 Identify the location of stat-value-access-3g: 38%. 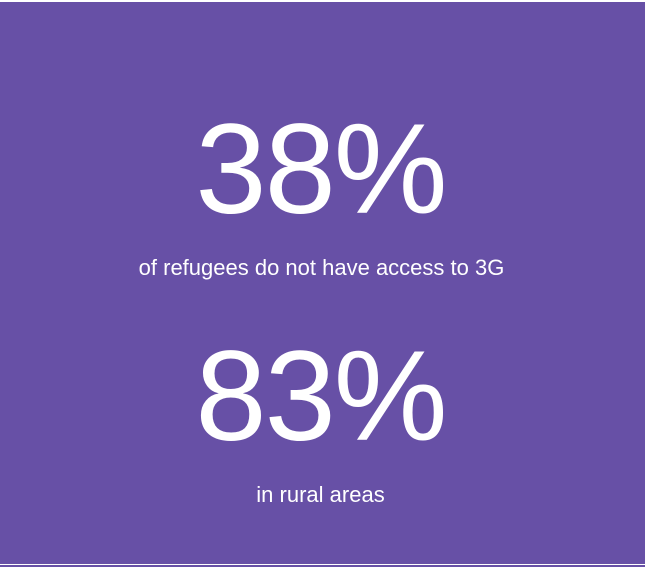
(321, 169).